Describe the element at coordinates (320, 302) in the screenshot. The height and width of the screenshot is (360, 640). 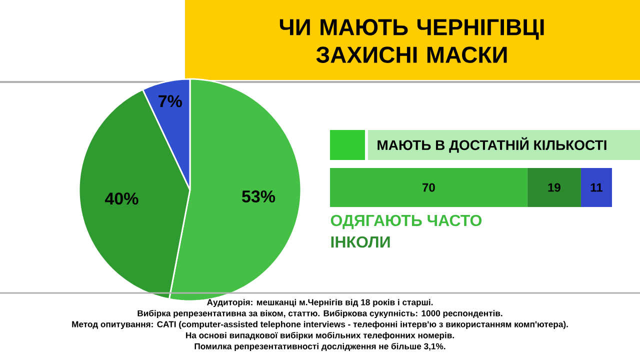
I see `text: Аудиторія: мешканці м.Чернігів від 18 років і старші.` at that location.